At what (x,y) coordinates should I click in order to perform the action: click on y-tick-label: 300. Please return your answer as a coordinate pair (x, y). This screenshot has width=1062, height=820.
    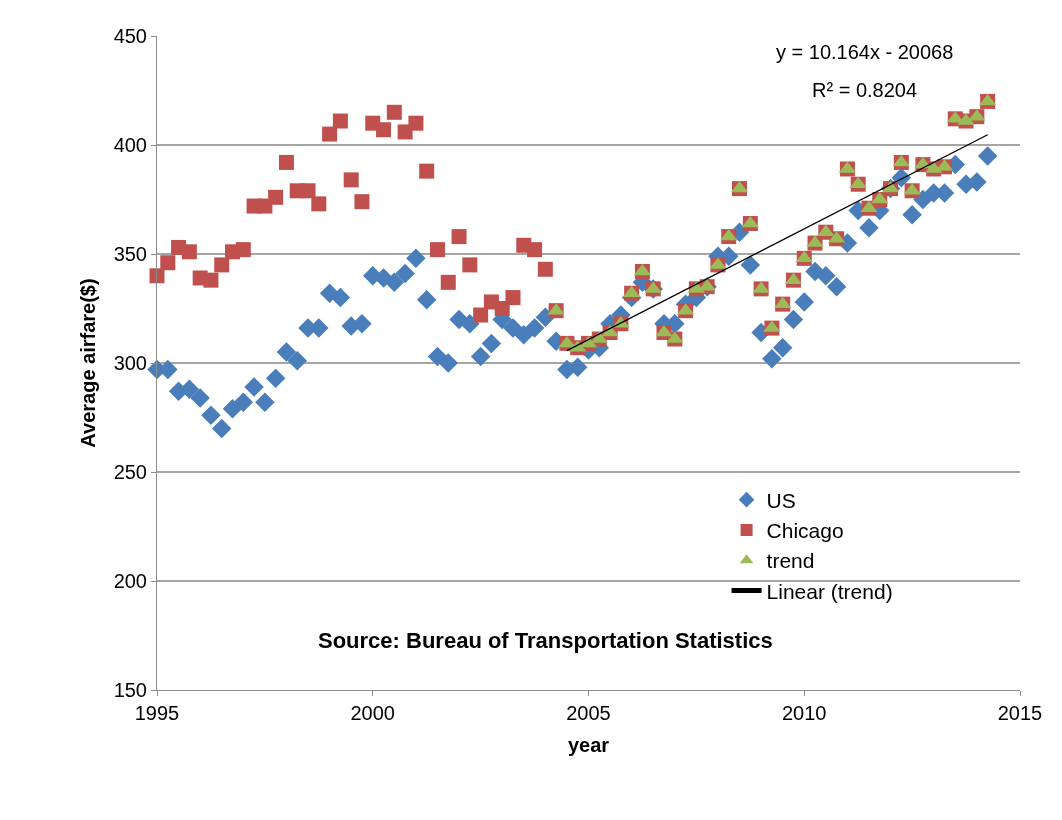
    Looking at the image, I should click on (130, 363).